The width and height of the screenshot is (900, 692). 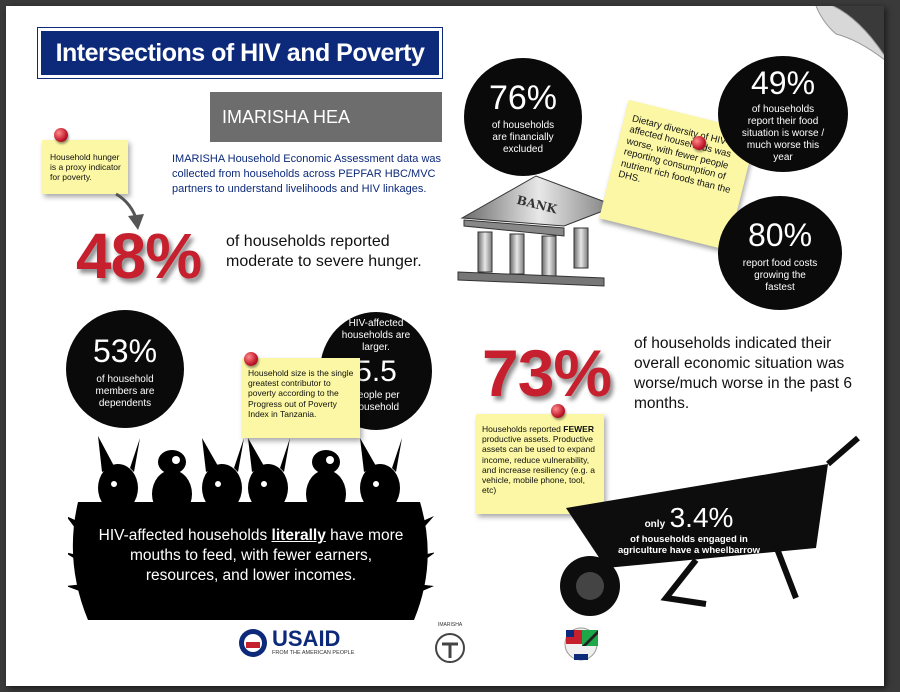 What do you see at coordinates (581, 644) in the screenshot?
I see `partner-flags-logo` at bounding box center [581, 644].